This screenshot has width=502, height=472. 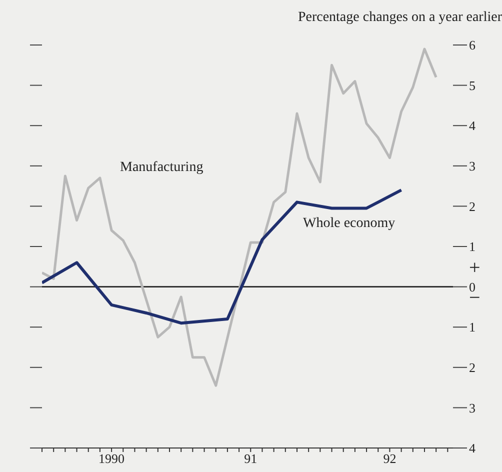 What do you see at coordinates (389, 458) in the screenshot?
I see `x-tick-label: 92` at bounding box center [389, 458].